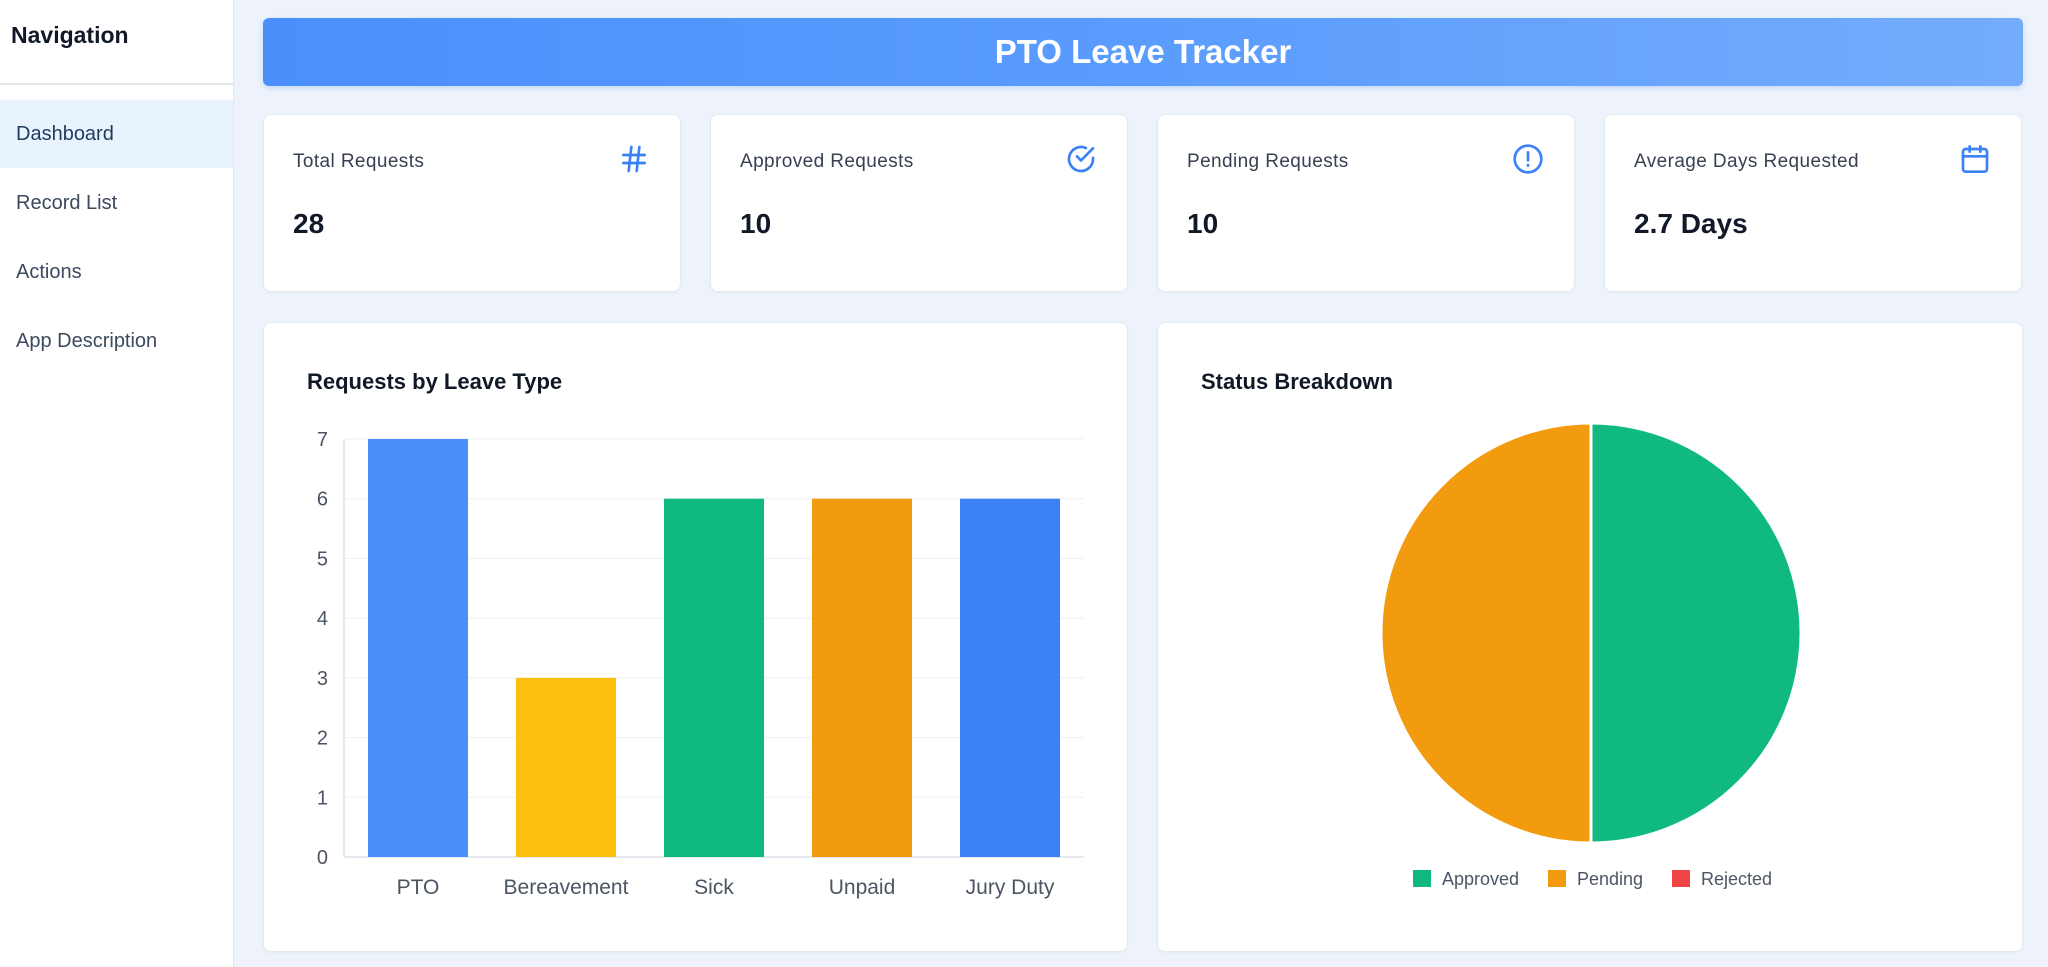 This screenshot has height=967, width=2048. I want to click on stat-card-average-days: Average Days Requested 2.7 Days, so click(1813, 203).